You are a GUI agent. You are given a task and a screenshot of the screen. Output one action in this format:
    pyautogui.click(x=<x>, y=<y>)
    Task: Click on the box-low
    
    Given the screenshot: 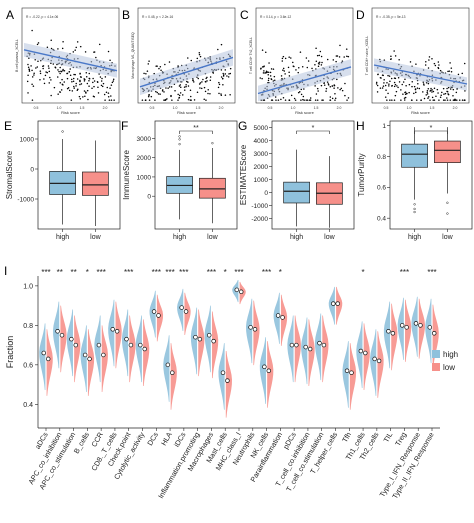 What is the action you would take?
    pyautogui.click(x=212, y=183)
    